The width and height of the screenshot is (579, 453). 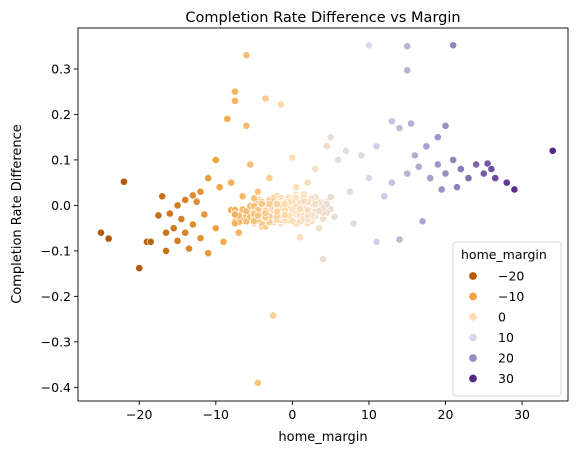 What do you see at coordinates (292, 414) in the screenshot?
I see `x-tick-label: 0` at bounding box center [292, 414].